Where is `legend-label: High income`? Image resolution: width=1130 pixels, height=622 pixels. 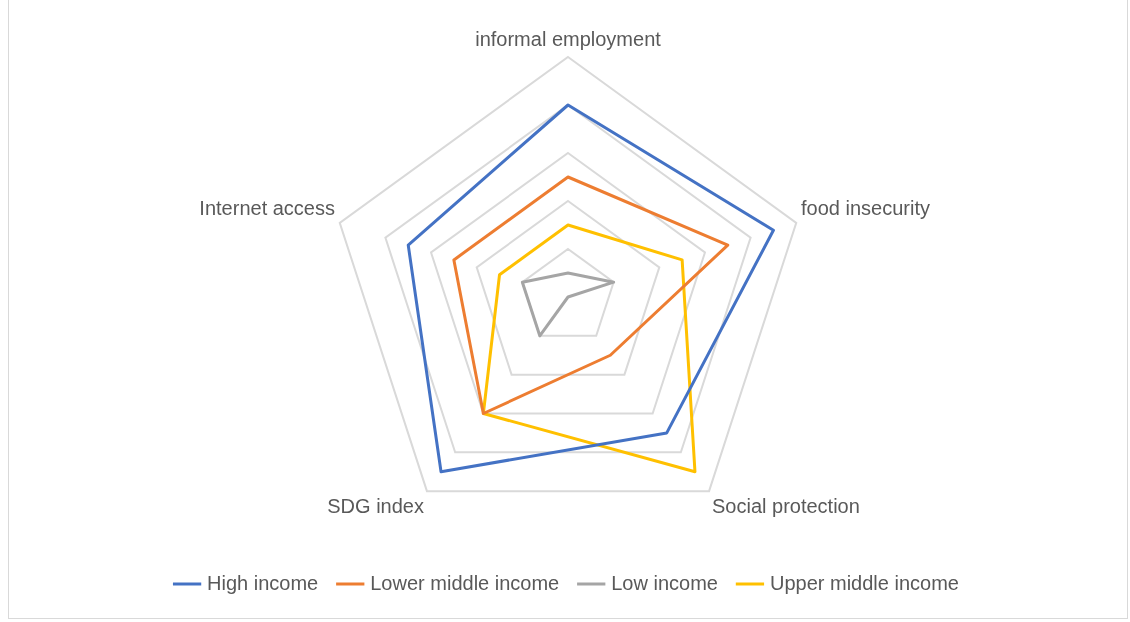 legend-label: High income is located at coordinates (263, 582).